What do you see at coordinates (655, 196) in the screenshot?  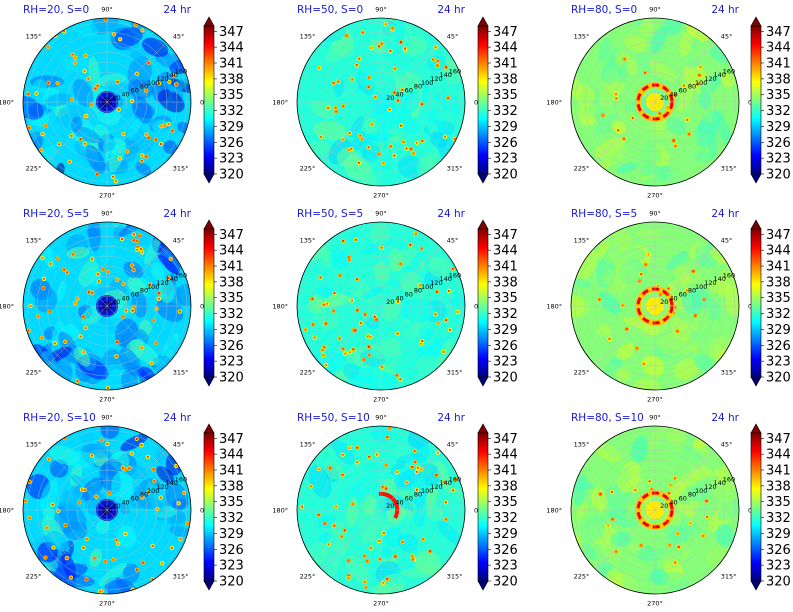 I see `angular-tick-label: 270°` at bounding box center [655, 196].